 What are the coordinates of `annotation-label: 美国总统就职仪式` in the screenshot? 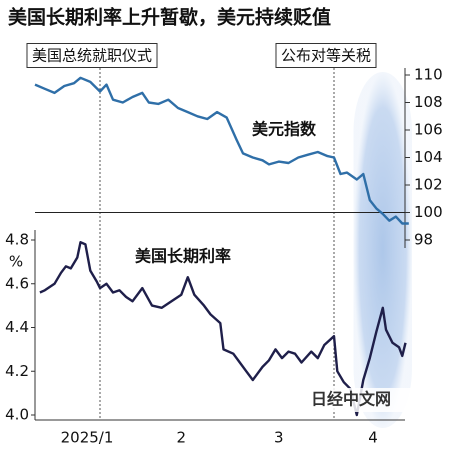 It's located at (92, 56).